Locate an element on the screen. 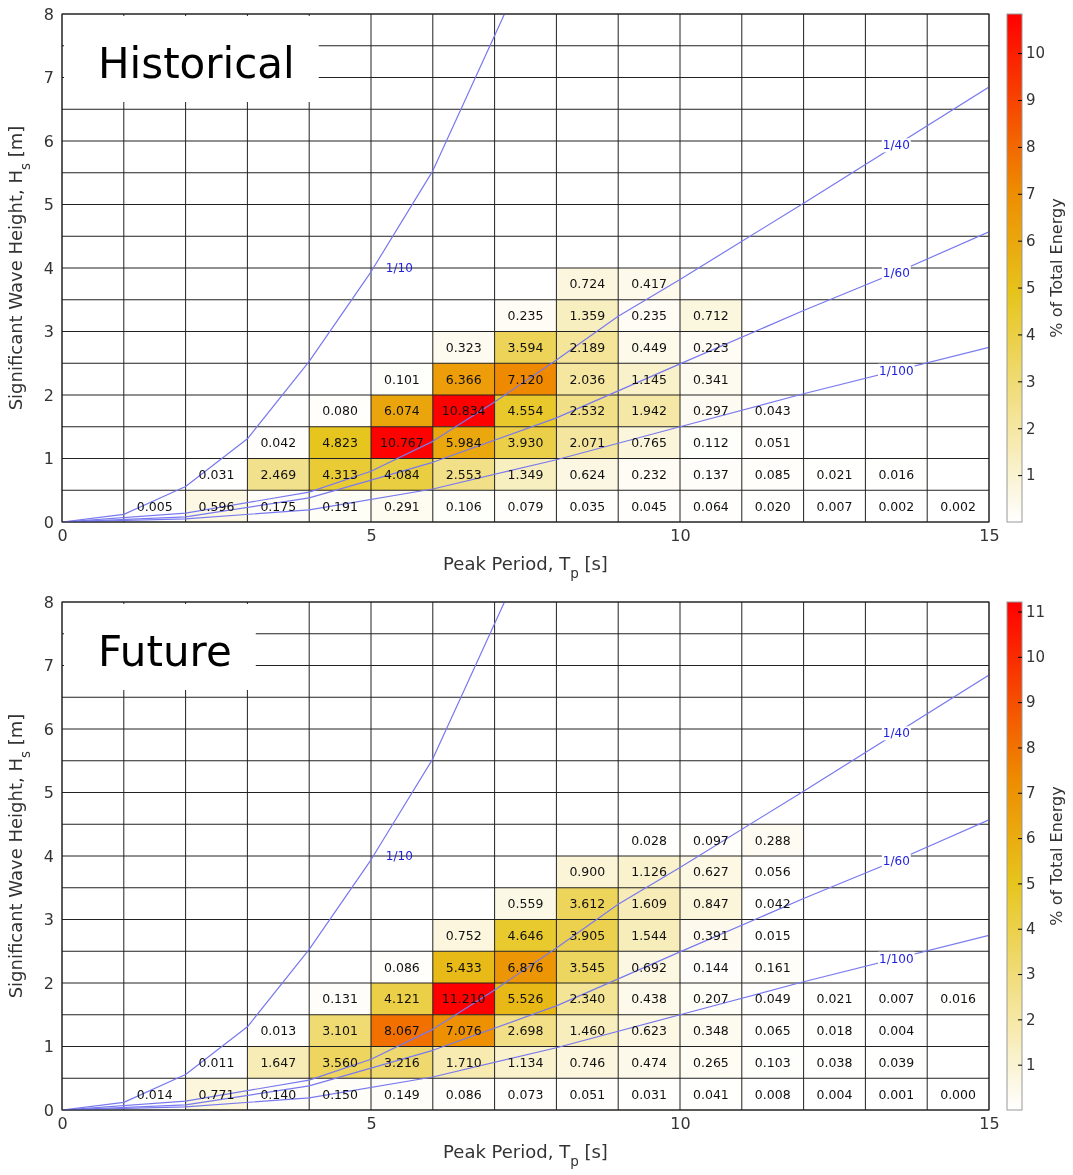 The height and width of the screenshot is (1175, 1073). data-label: 0.002 is located at coordinates (896, 506).